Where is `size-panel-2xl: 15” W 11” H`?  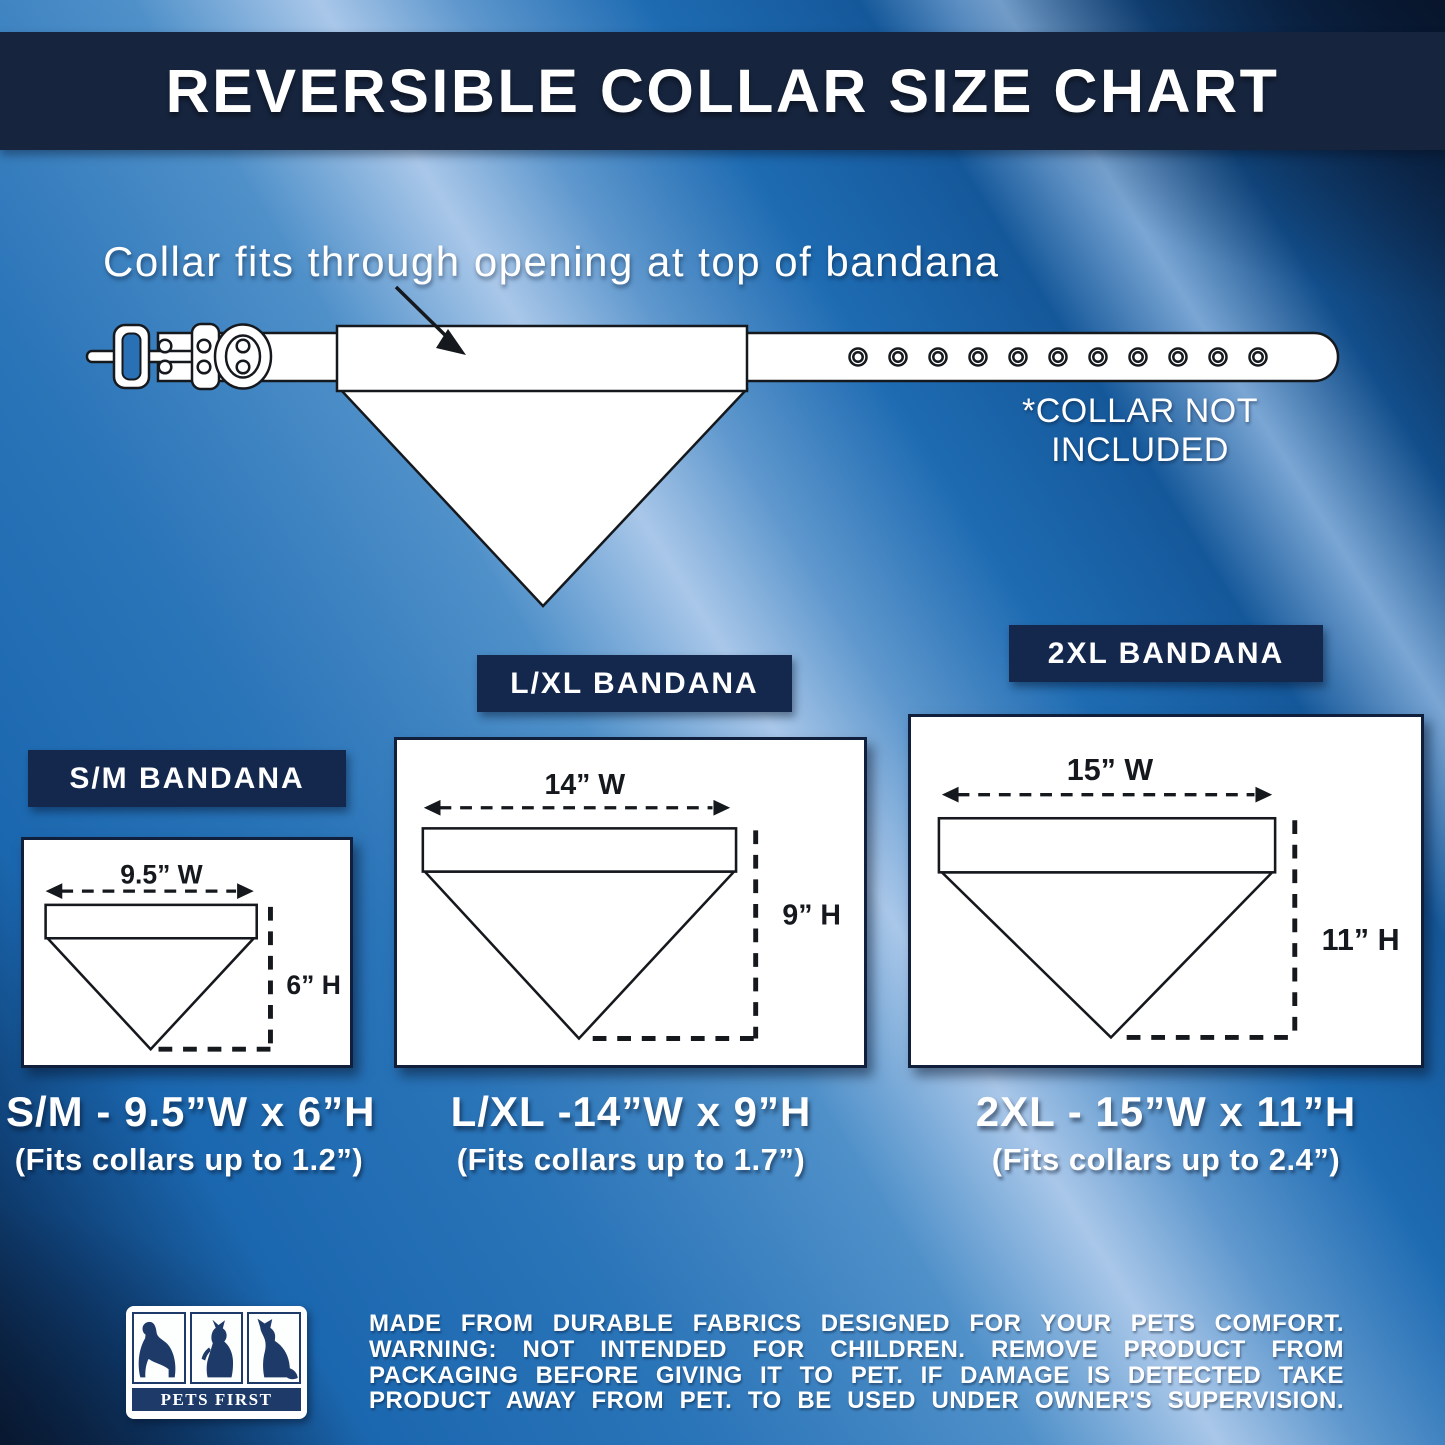
size-panel-2xl: 15” W 11” H is located at coordinates (1166, 891).